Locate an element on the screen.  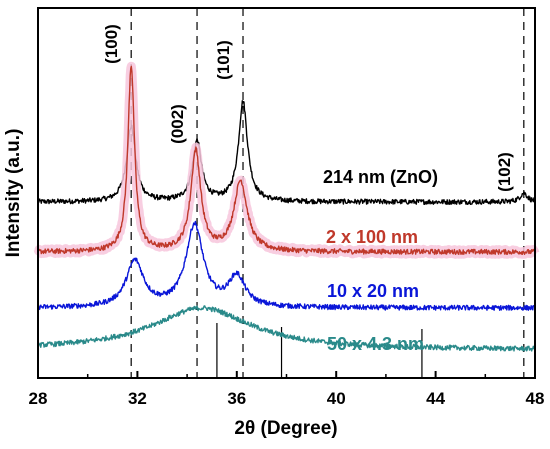
x-tick-label-36: 36 is located at coordinates (236, 398).